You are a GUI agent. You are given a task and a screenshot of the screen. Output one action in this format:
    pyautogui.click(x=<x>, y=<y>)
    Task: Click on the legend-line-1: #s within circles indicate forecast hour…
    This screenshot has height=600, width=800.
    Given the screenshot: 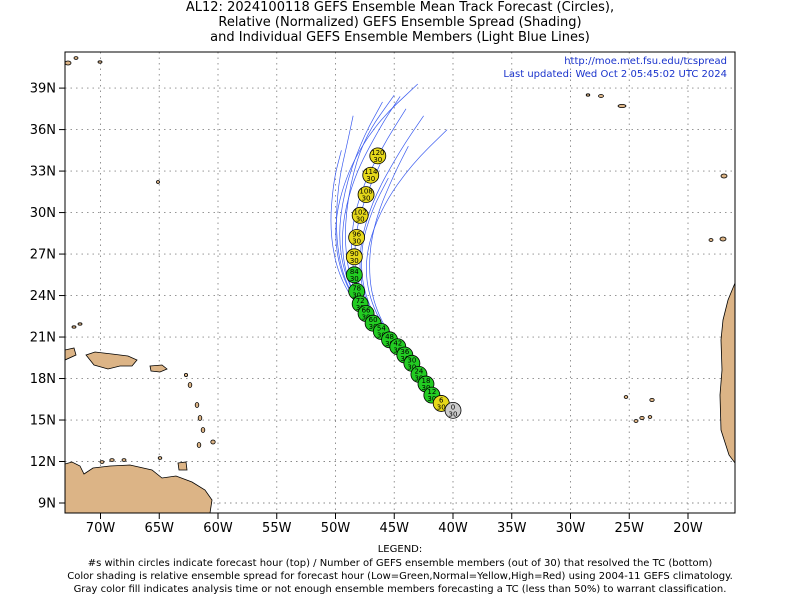 What is the action you would take?
    pyautogui.click(x=400, y=563)
    